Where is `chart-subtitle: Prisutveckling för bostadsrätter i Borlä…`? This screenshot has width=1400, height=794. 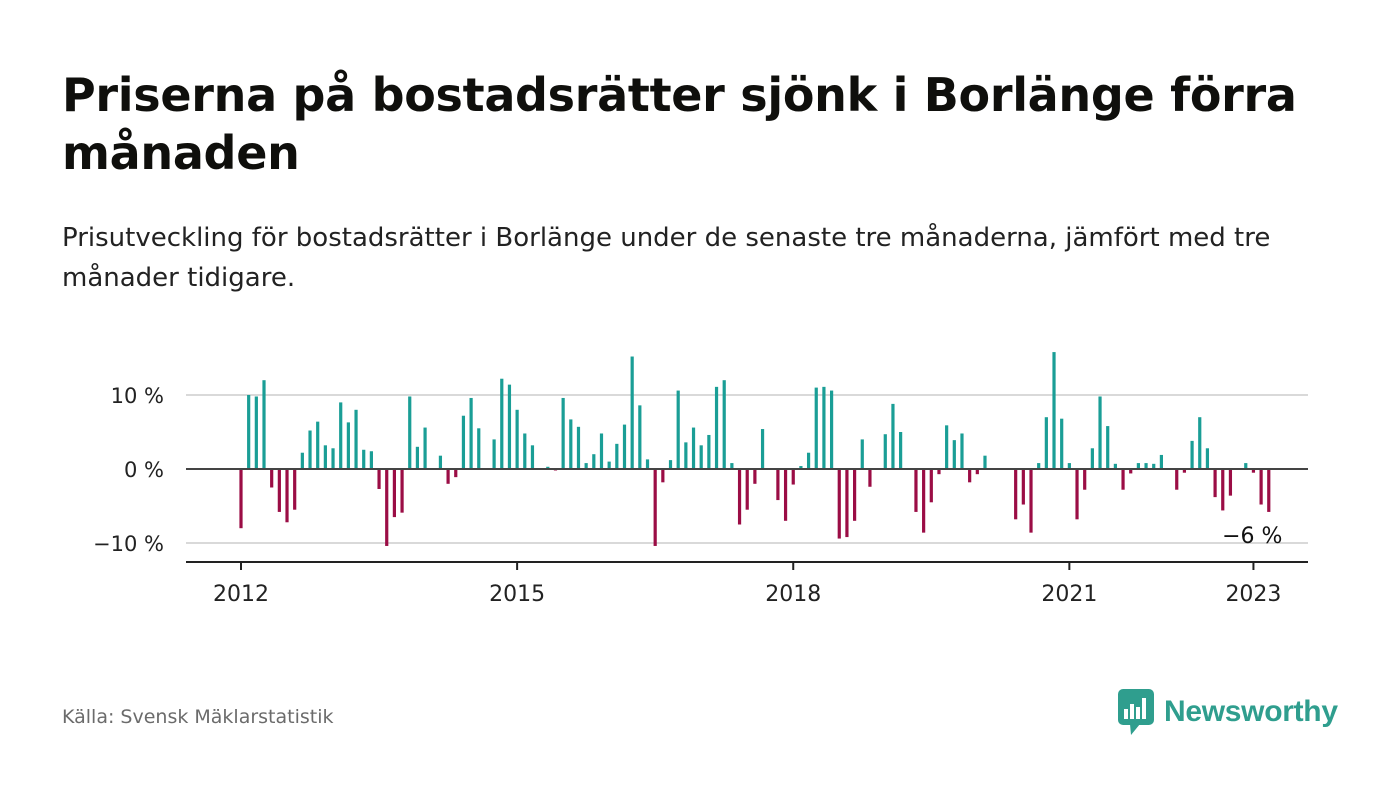 chart-subtitle: Prisutveckling för bostadsrätter i Borlä… is located at coordinates (666, 258).